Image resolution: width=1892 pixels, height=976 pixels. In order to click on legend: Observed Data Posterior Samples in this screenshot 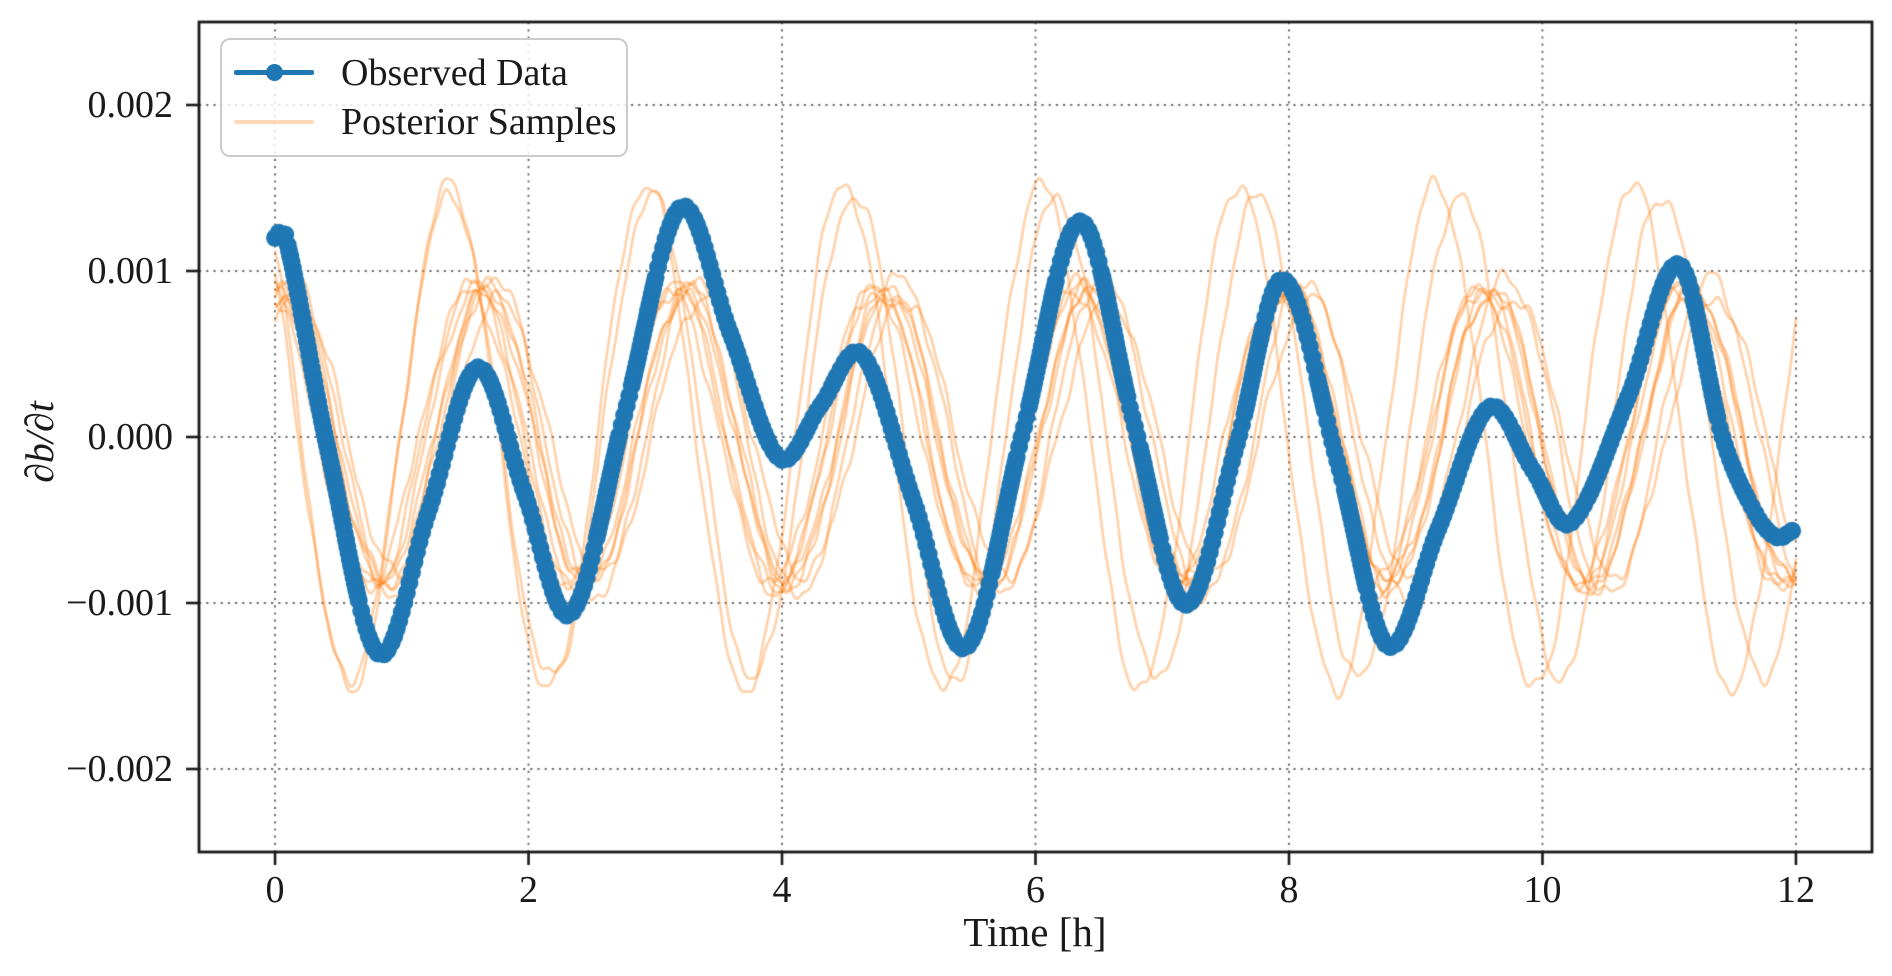, I will do `click(424, 97)`.